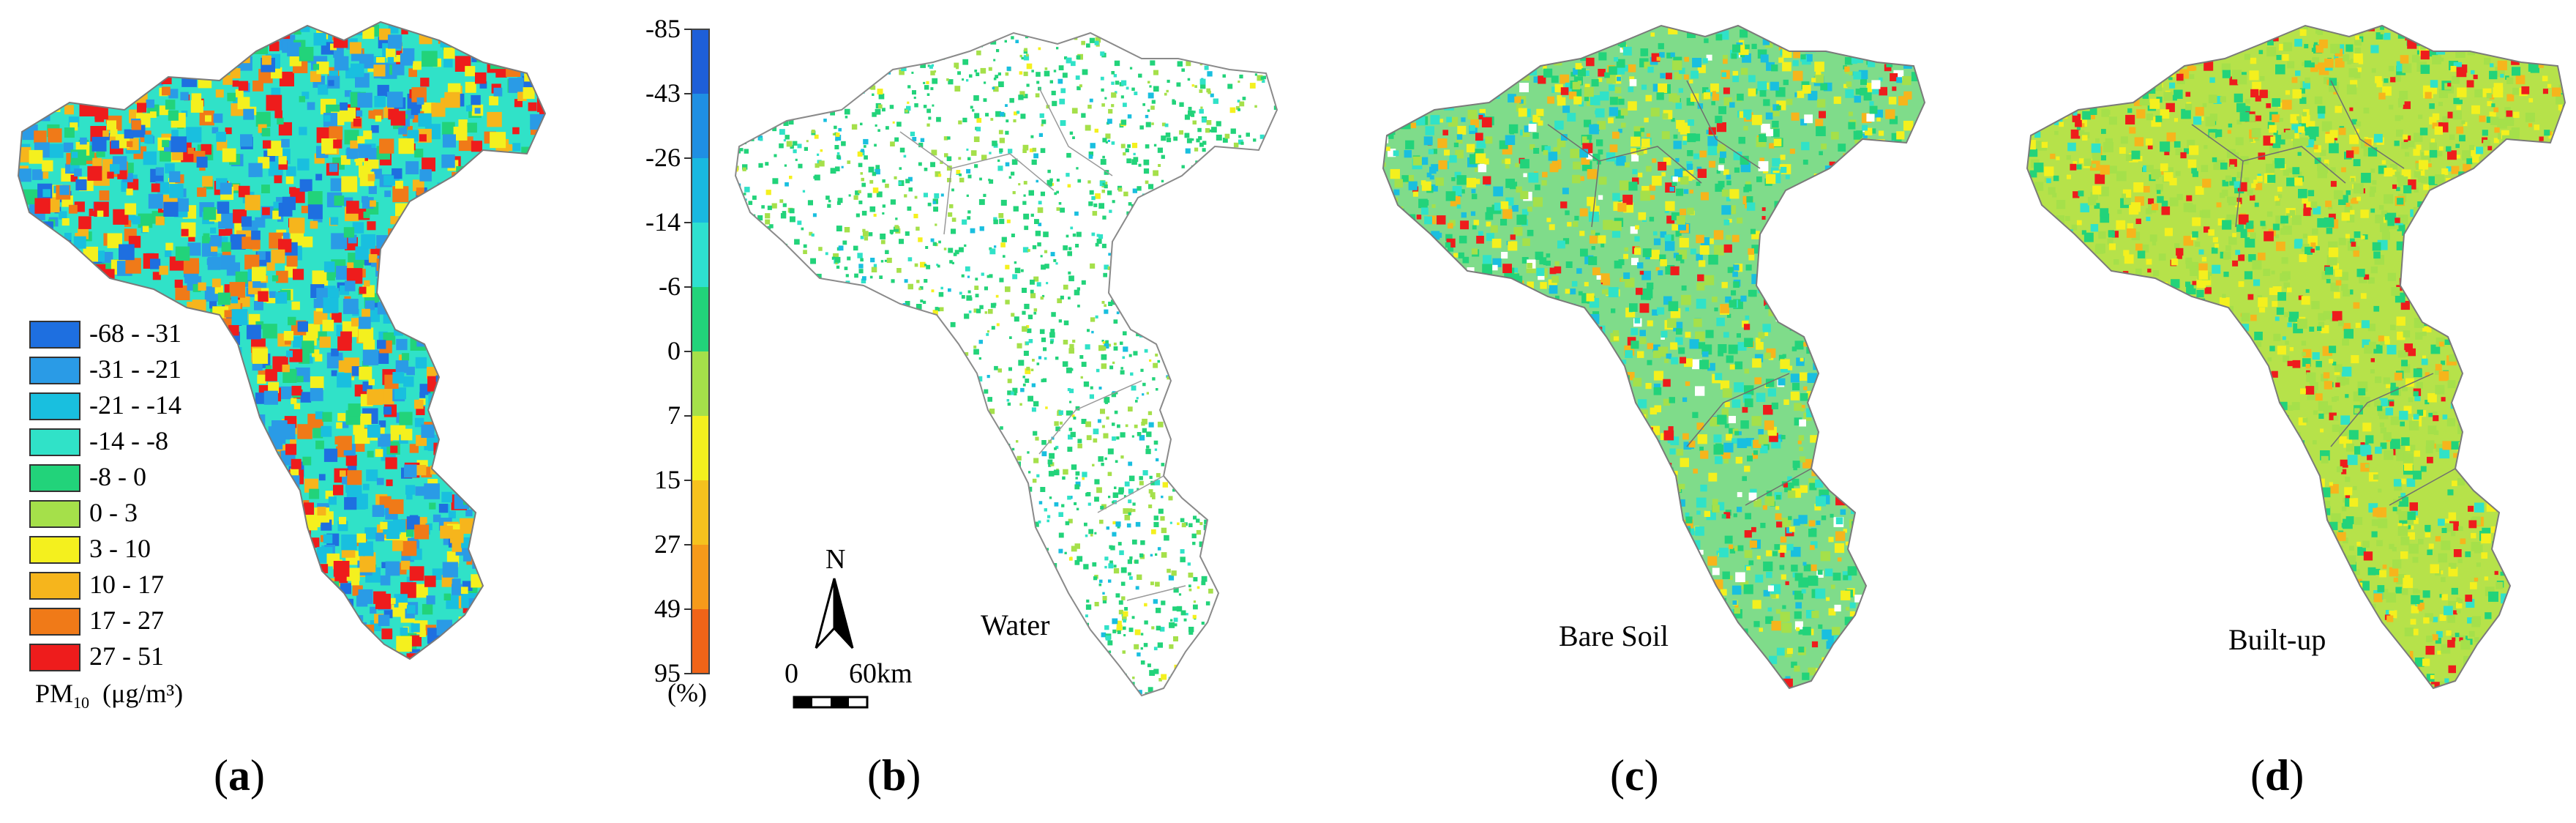  I want to click on map-label-water: Water, so click(1015, 624).